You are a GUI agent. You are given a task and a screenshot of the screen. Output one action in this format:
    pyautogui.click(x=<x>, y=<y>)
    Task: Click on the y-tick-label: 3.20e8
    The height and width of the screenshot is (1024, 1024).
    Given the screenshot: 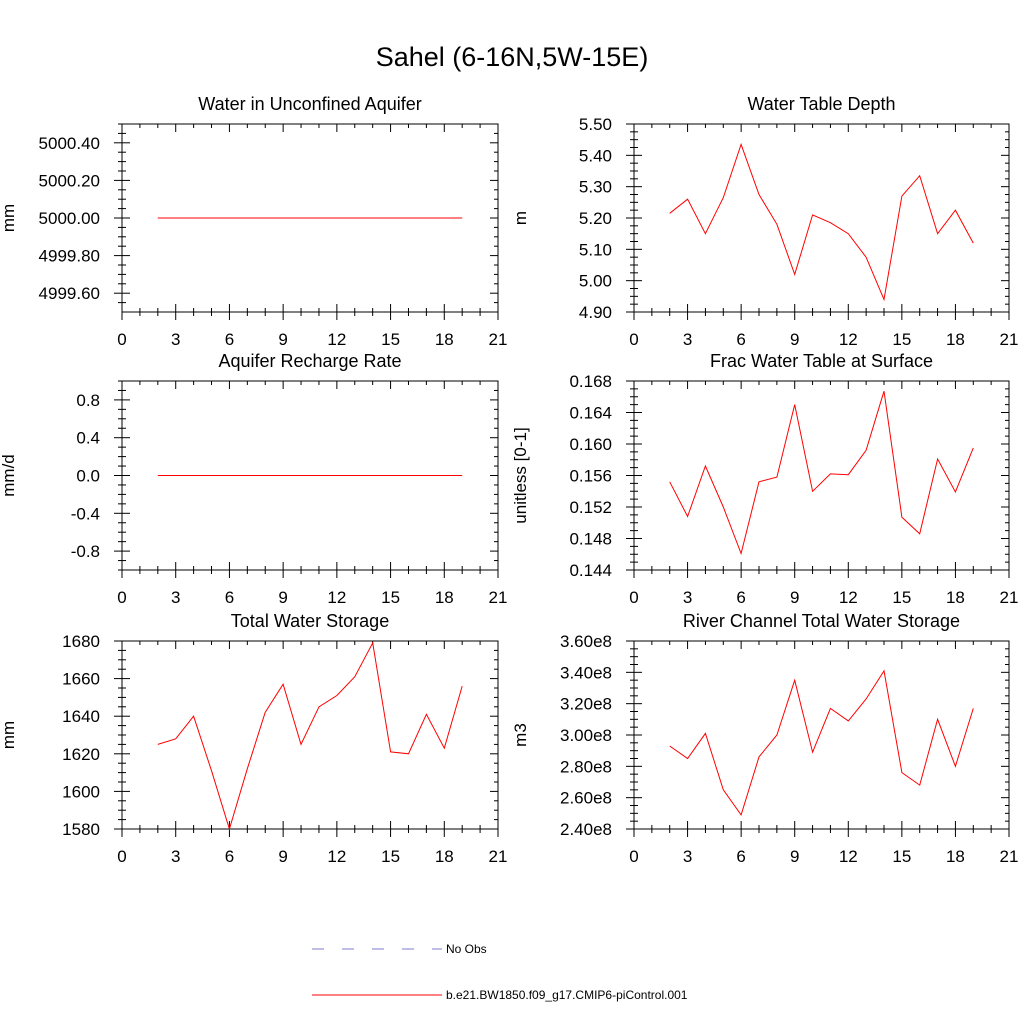 What is the action you would take?
    pyautogui.click(x=586, y=704)
    